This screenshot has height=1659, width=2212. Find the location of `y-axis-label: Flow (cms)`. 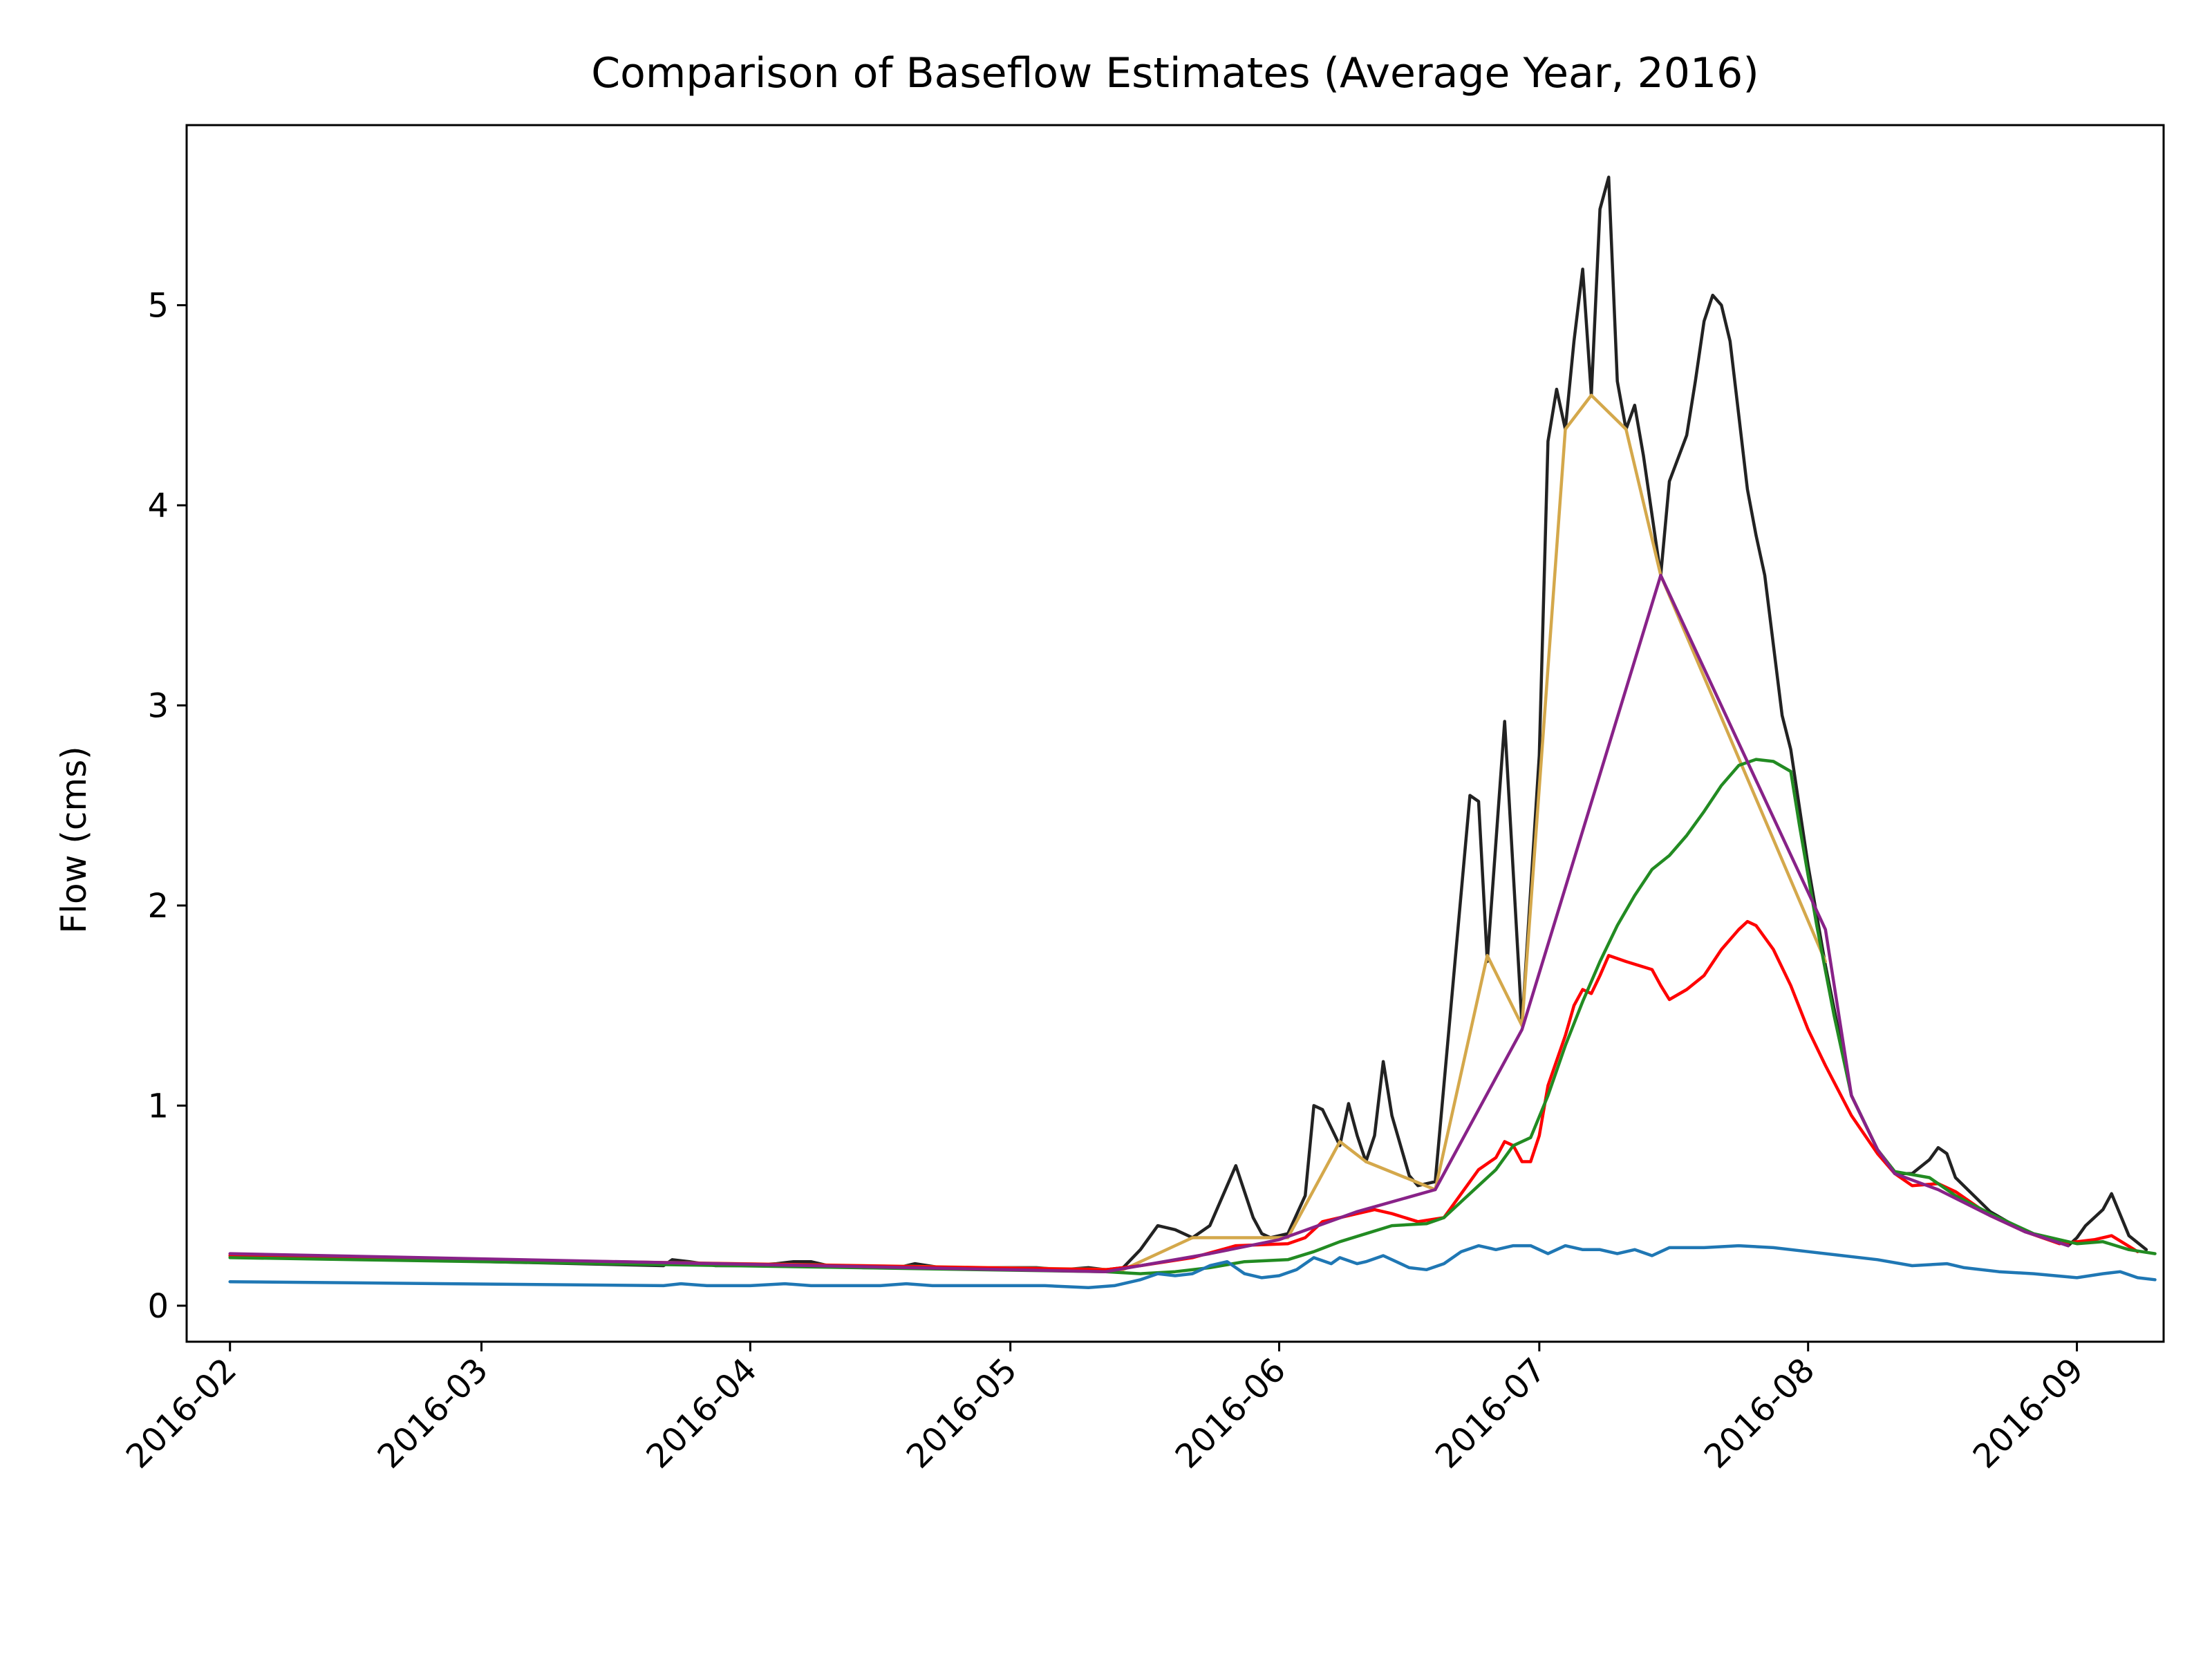

y-axis-label: Flow (cms) is located at coordinates (74, 840).